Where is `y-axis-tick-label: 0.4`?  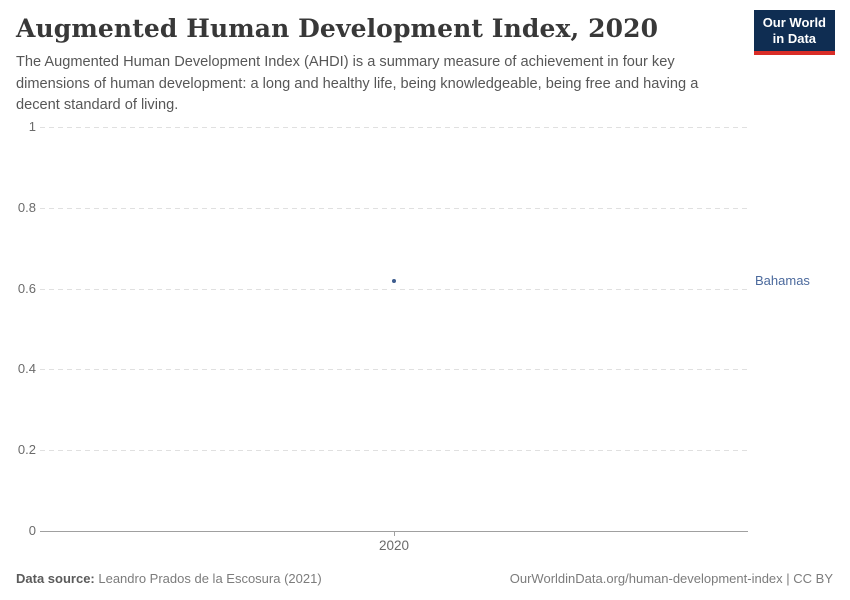 y-axis-tick-label: 0.4 is located at coordinates (26, 369).